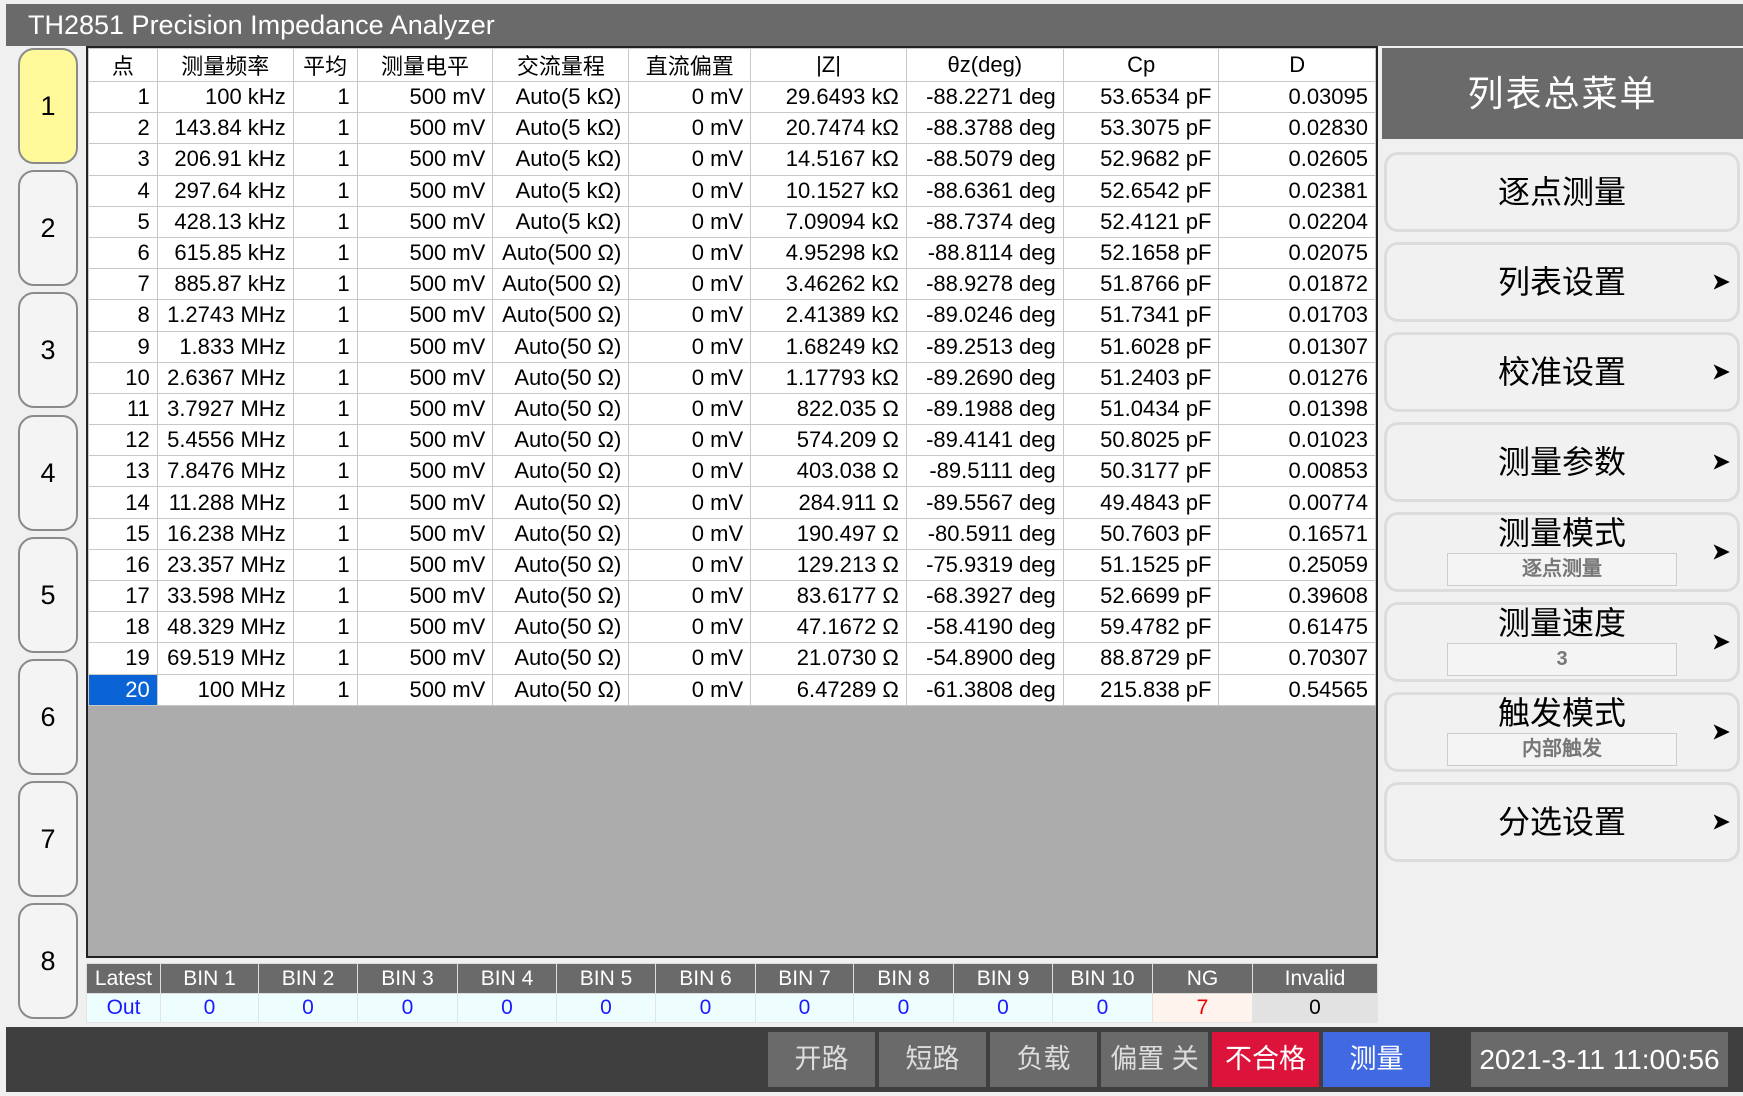 The image size is (1743, 1096). I want to click on page-button-7: 7, so click(48, 839).